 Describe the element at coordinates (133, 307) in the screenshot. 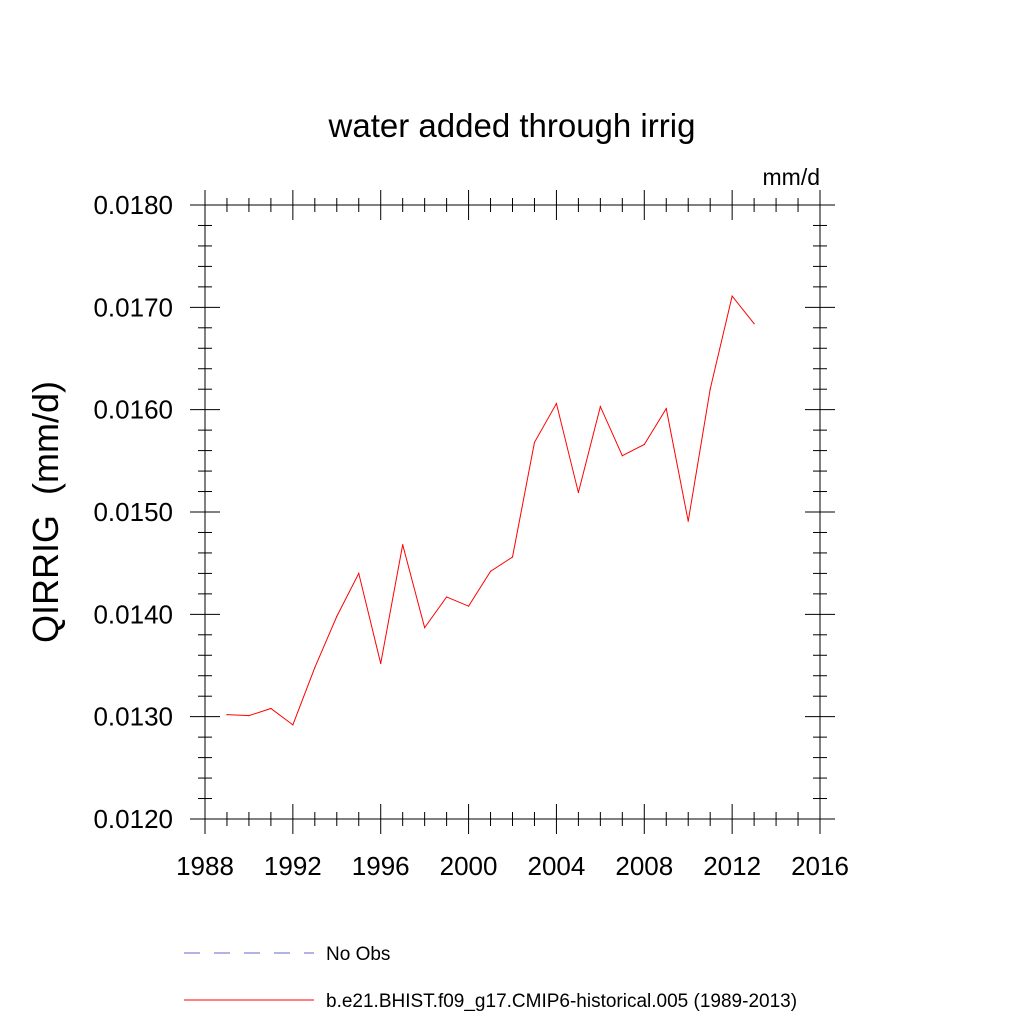

I see `y-tick-label: 0.0170` at that location.